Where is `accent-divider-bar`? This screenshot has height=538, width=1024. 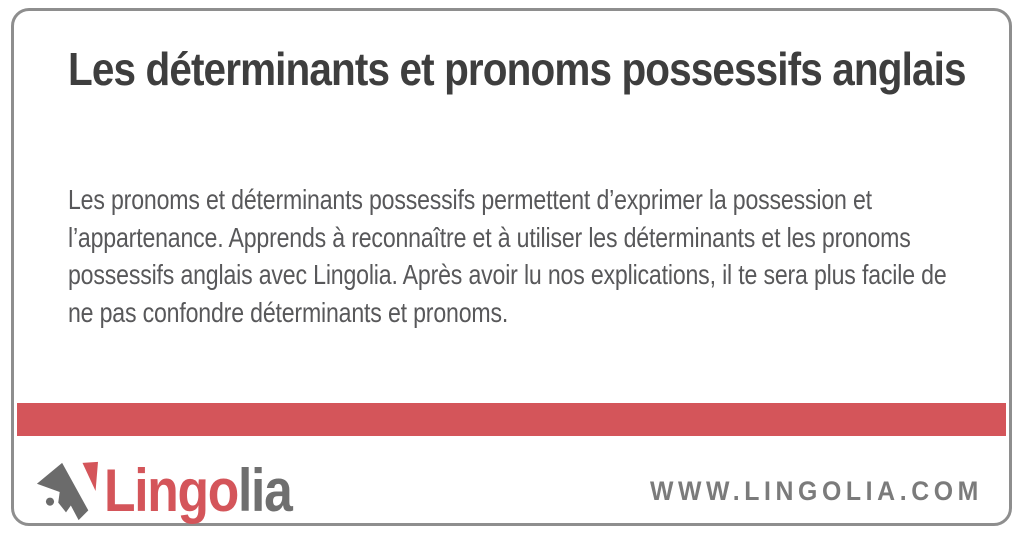
accent-divider-bar is located at coordinates (511, 419).